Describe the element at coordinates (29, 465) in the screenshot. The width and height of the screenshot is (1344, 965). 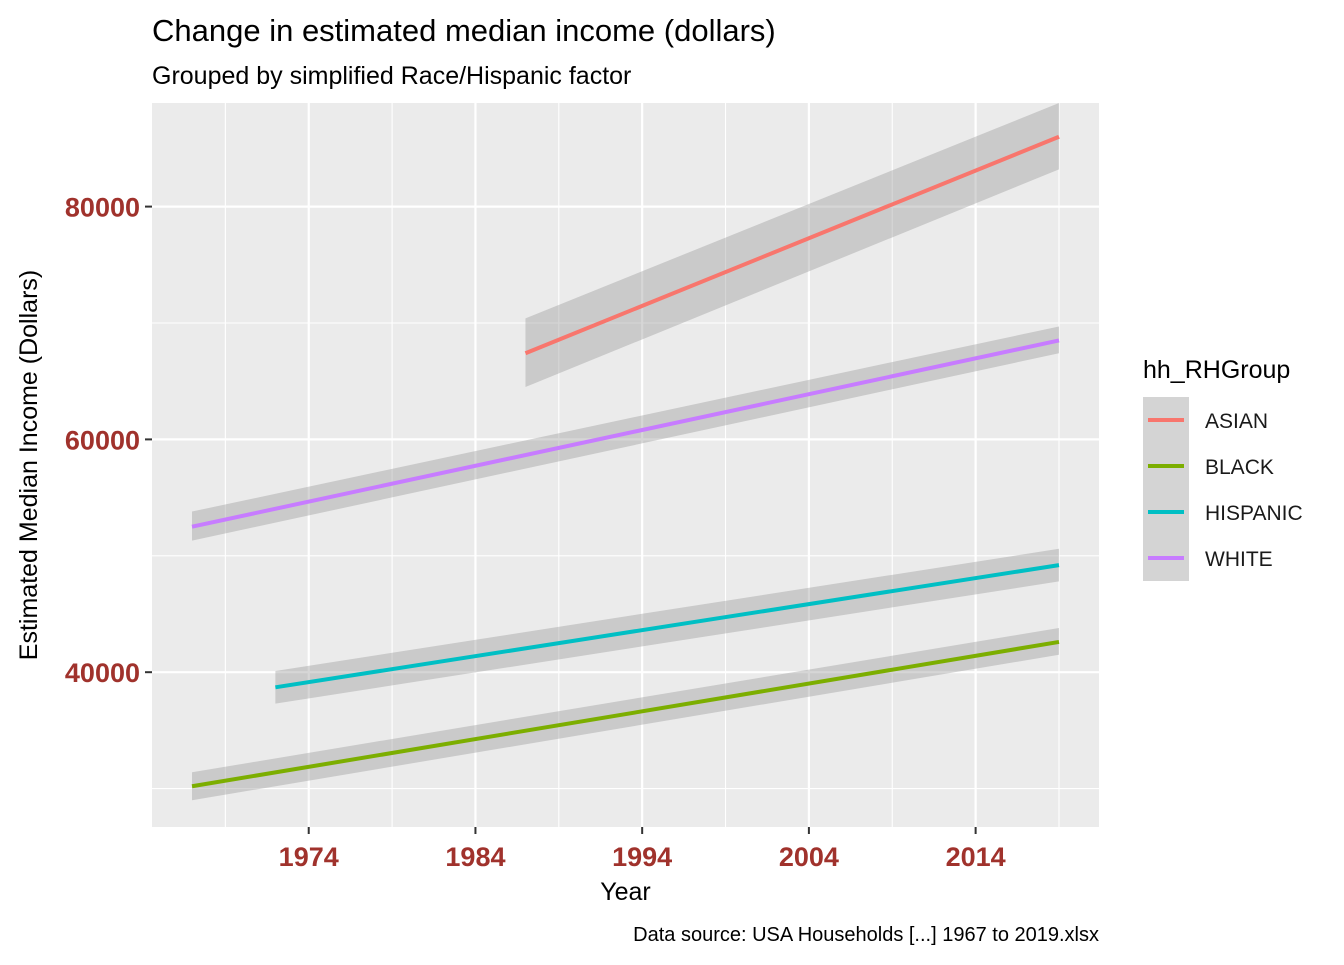
I see `y-axis-title: Estimated Median Income (Dollars)` at that location.